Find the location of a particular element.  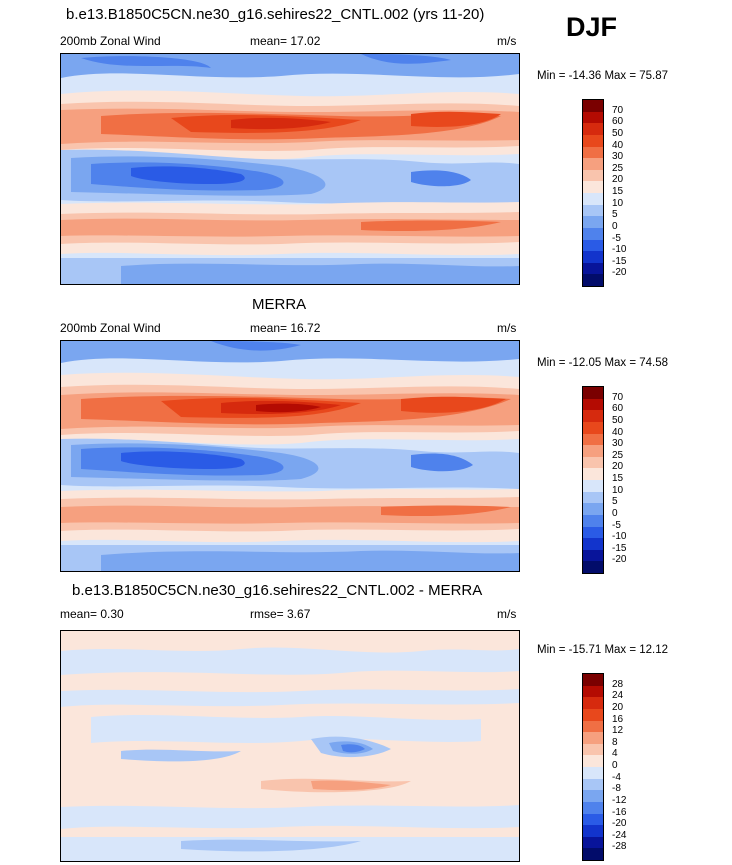

panel-3-colorbar is located at coordinates (593, 767).